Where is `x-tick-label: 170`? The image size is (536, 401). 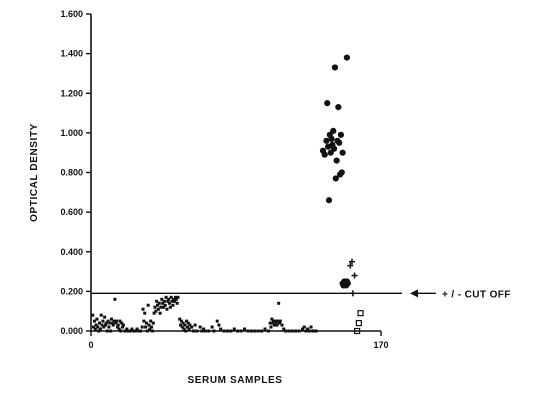 x-tick-label: 170 is located at coordinates (380, 345).